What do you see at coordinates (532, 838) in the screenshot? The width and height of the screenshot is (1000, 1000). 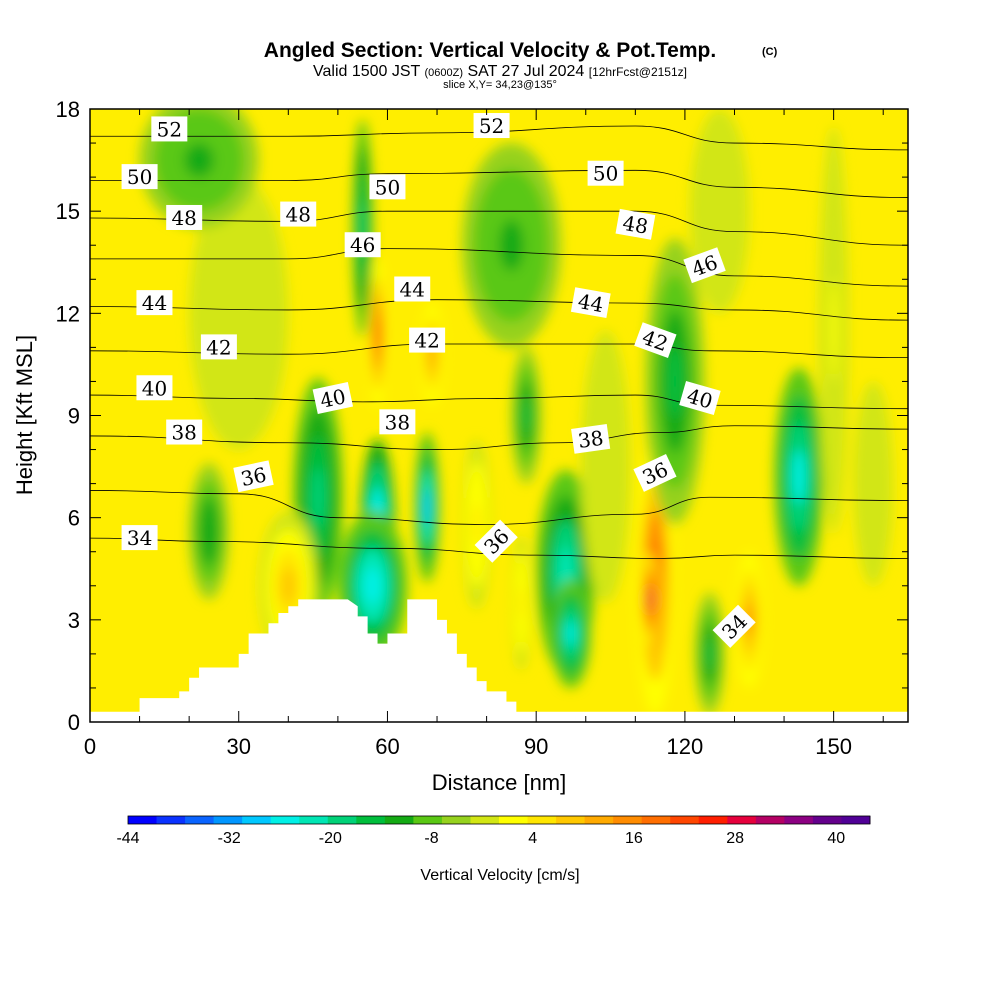 I see `colorbar-tick-label: 4` at bounding box center [532, 838].